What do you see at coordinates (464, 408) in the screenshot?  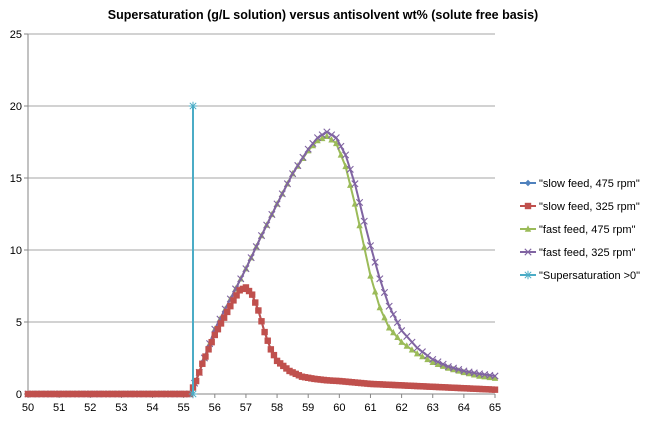 I see `x-tick-label: 64` at bounding box center [464, 408].